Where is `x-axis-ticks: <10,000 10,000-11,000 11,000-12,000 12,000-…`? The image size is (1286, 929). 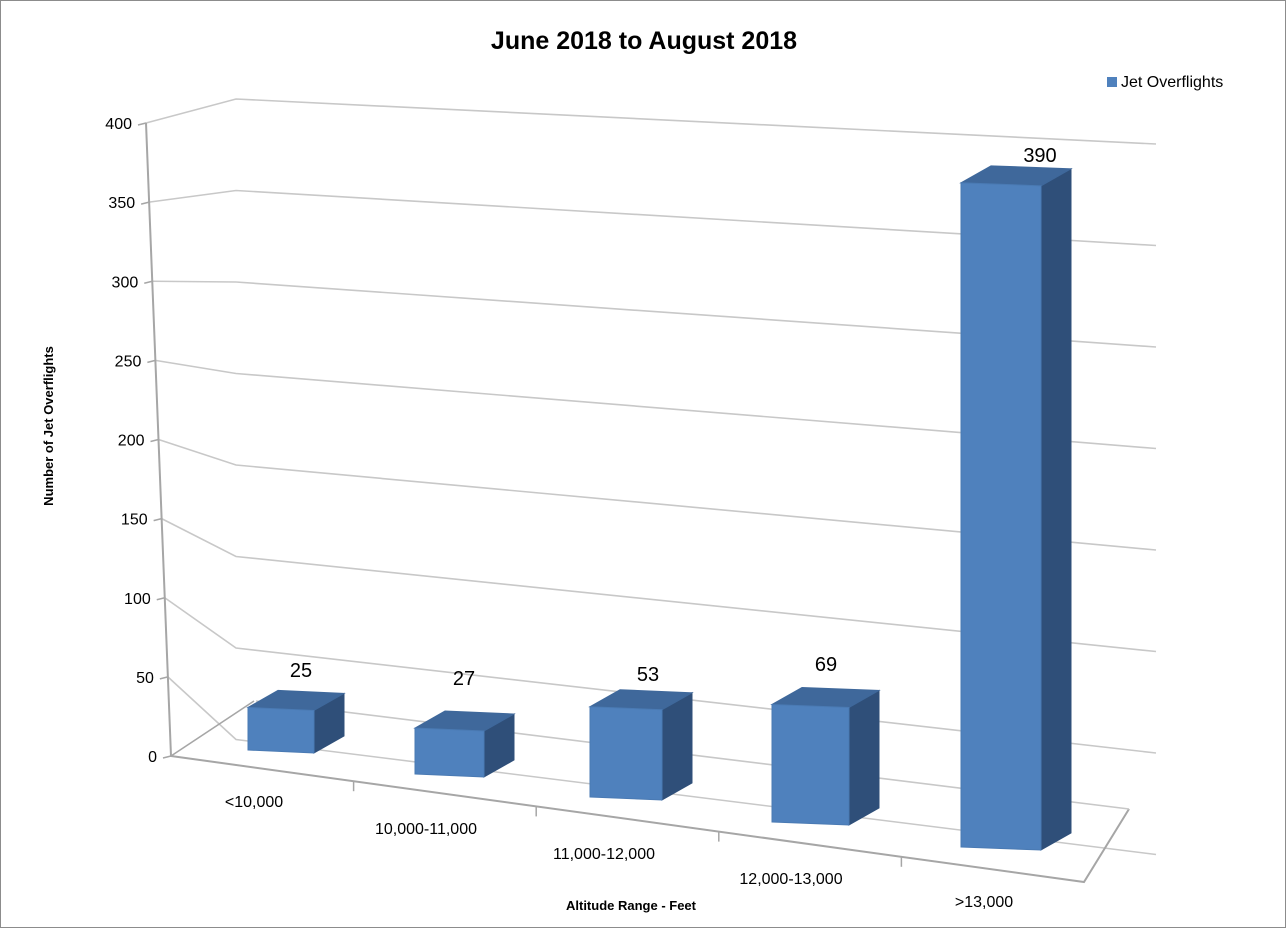
x-axis-ticks: <10,000 10,000-11,000 11,000-12,000 12,000-… is located at coordinates (619, 846).